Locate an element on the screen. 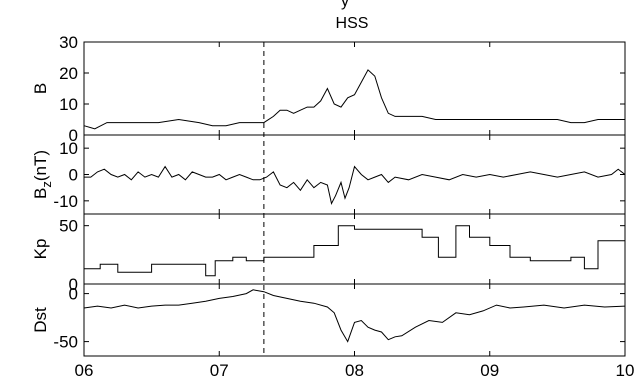 This screenshot has width=641, height=381. x-tick-label: 08 is located at coordinates (354, 370).